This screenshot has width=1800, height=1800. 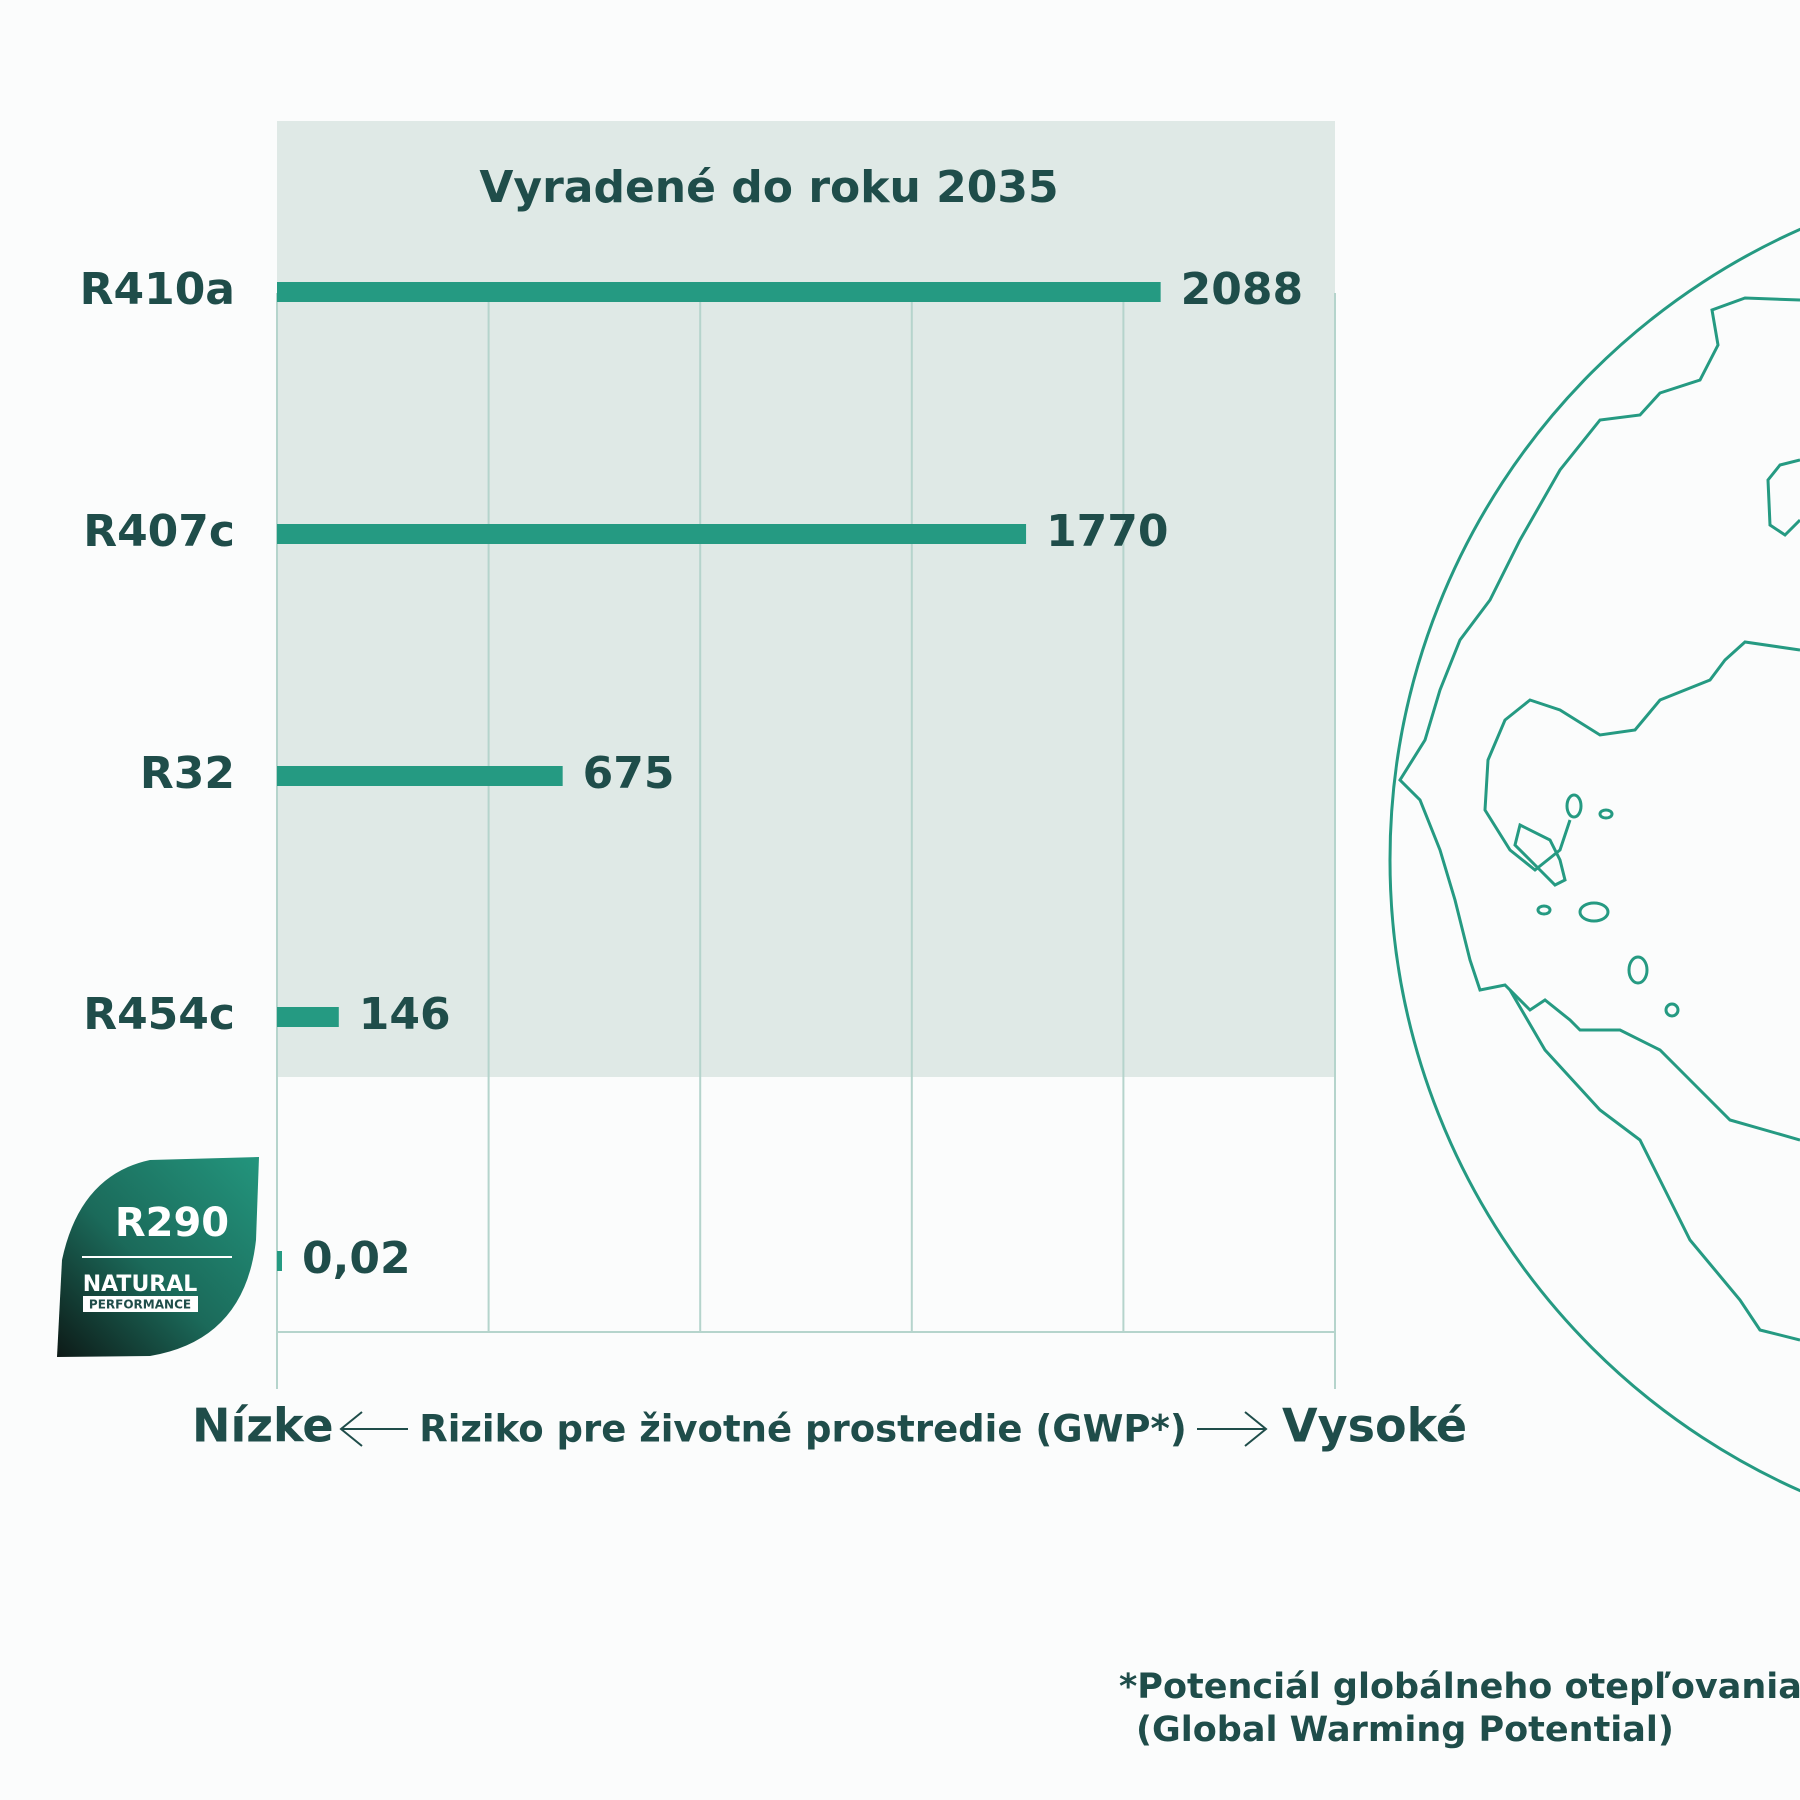 What do you see at coordinates (351, 1429) in the screenshot?
I see `arrow-low-head` at bounding box center [351, 1429].